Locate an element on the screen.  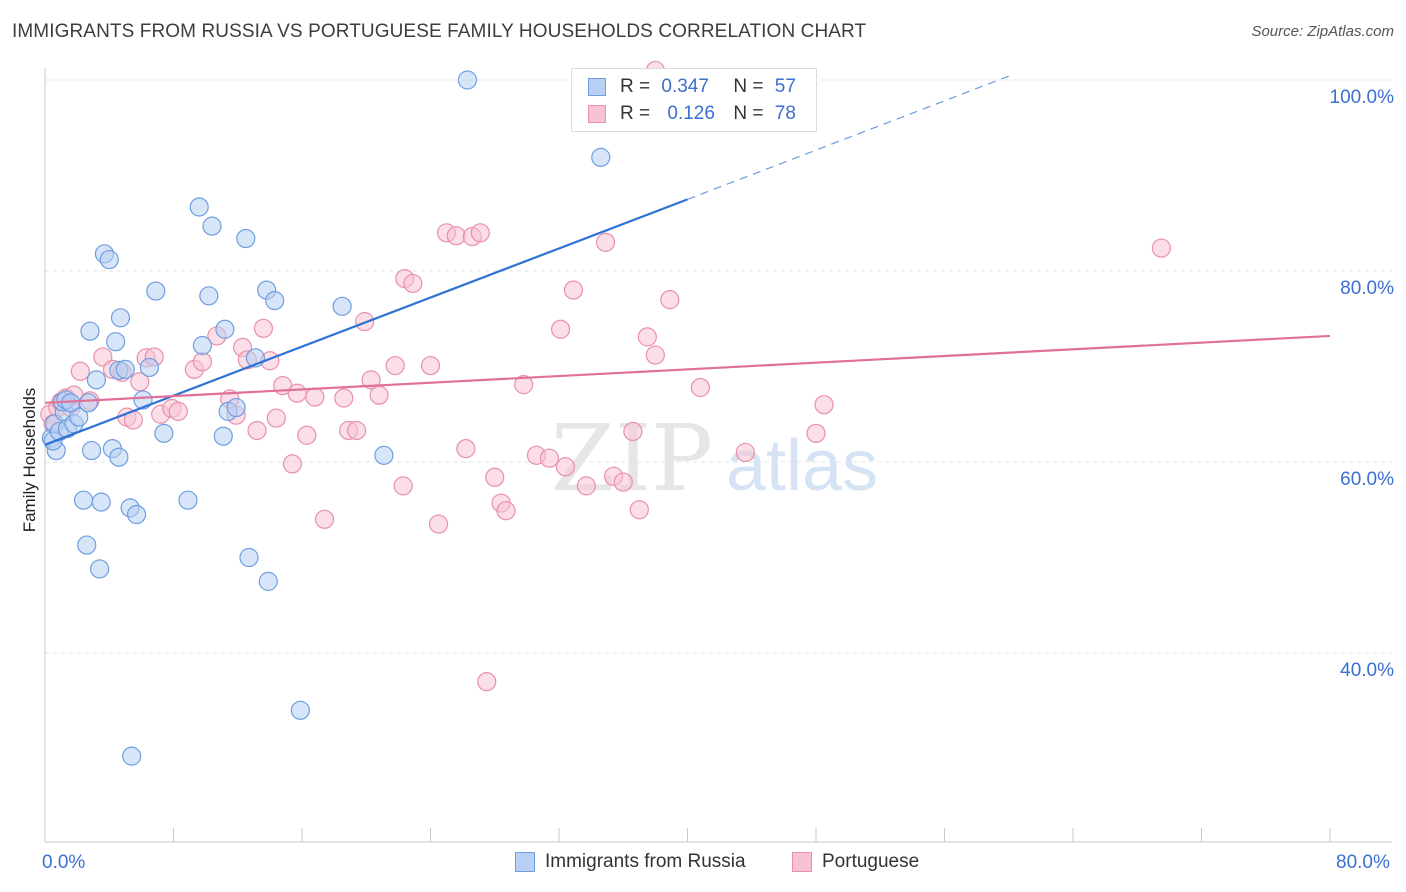
stats-legend-row-russia: R = 0.347 N = 57 is located at coordinates (692, 87).